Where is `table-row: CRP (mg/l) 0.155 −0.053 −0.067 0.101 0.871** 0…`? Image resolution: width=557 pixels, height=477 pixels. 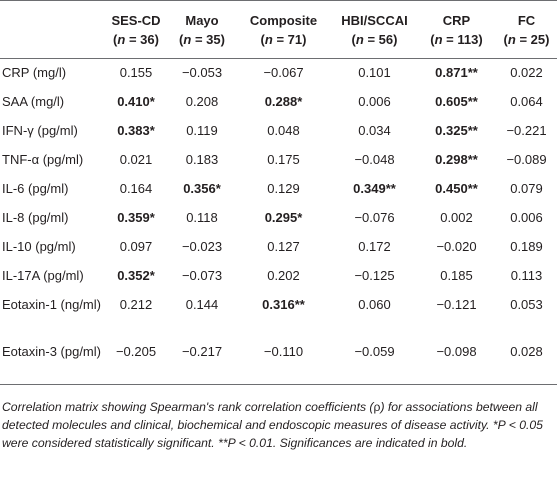
table-row: CRP (mg/l) 0.155 −0.053 −0.067 0.101 0.871** 0… is located at coordinates (278, 73).